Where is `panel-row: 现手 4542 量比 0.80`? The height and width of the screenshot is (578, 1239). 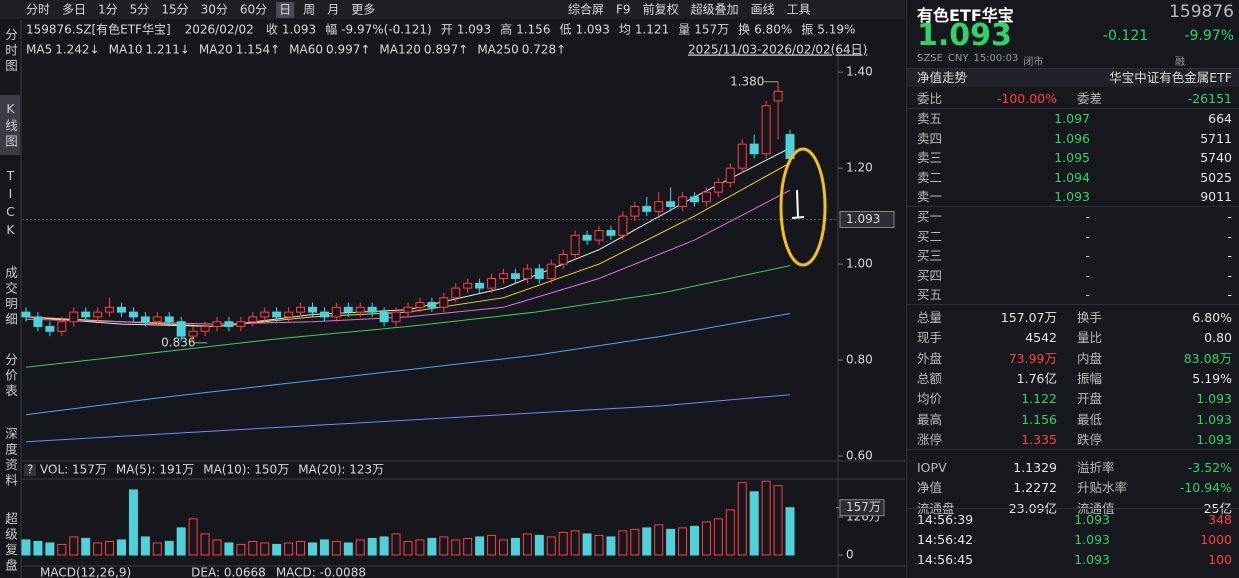 panel-row: 现手 4542 量比 0.80 is located at coordinates (1073, 337).